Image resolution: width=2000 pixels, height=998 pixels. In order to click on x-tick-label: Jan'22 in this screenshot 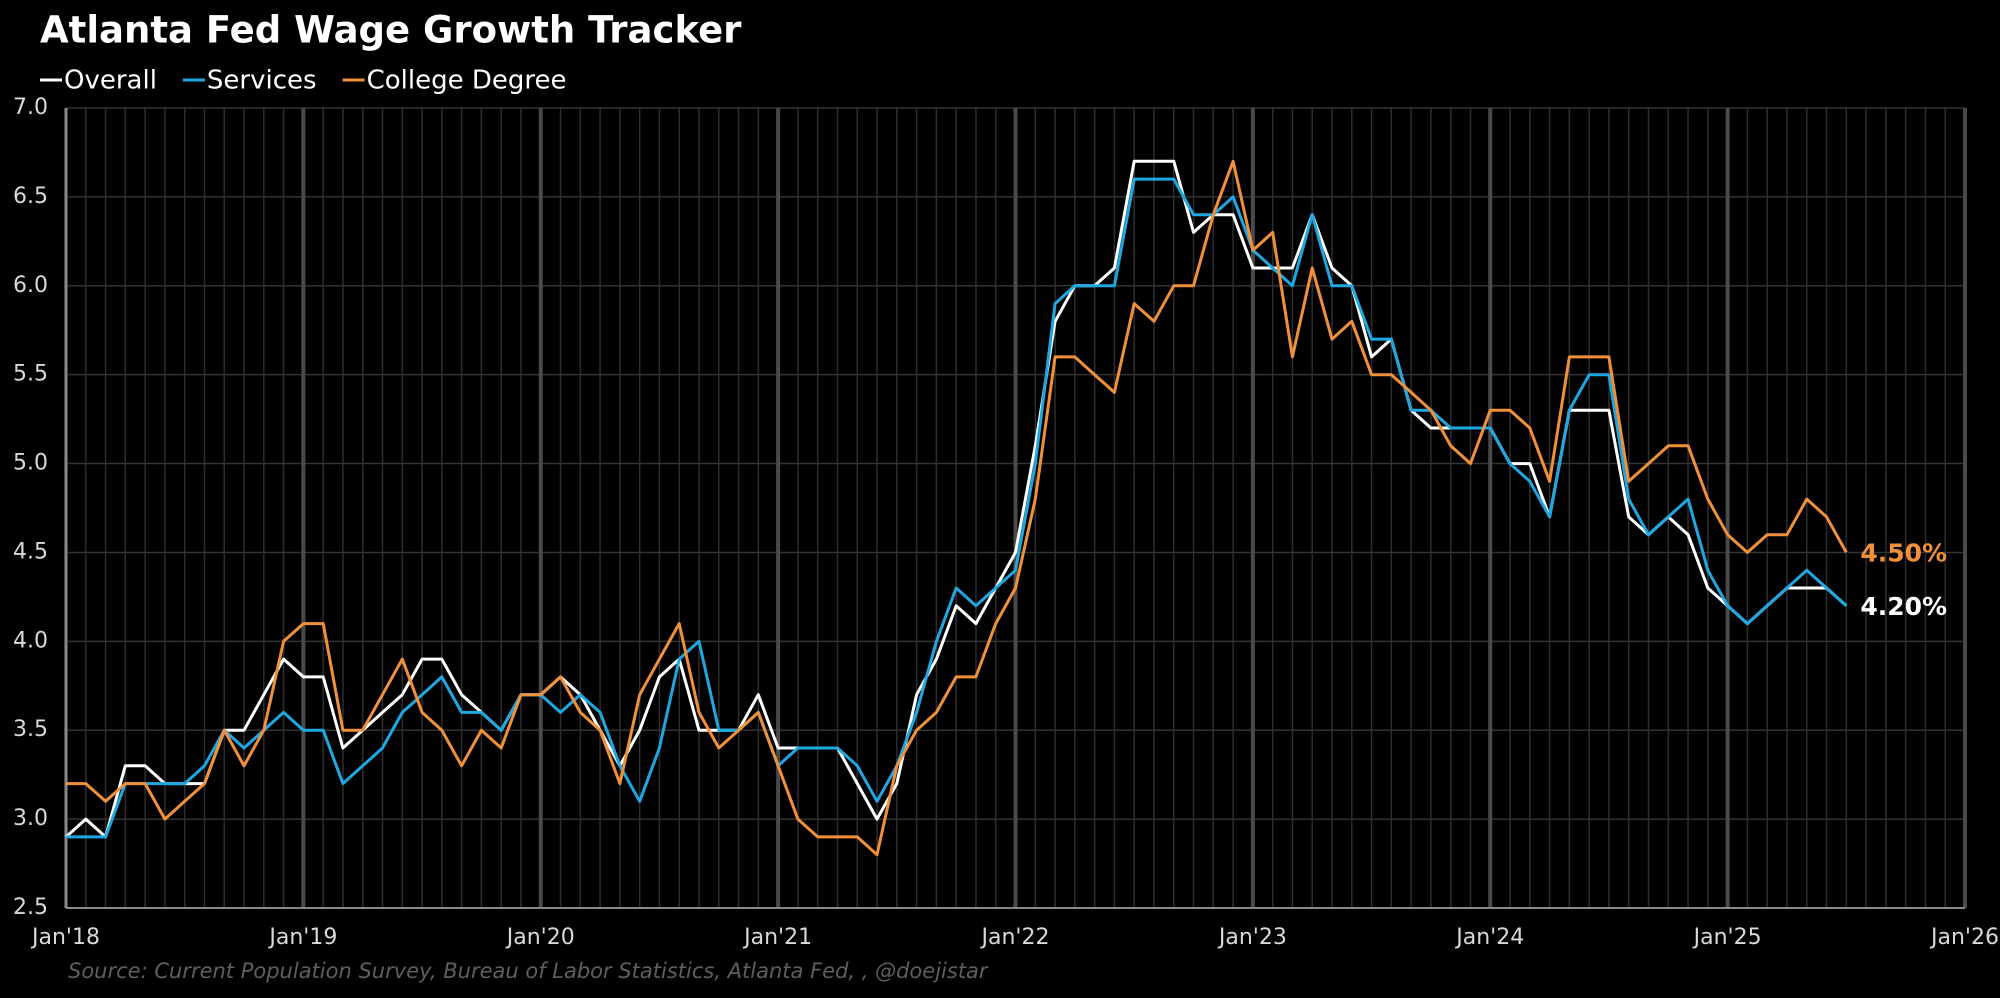, I will do `click(1015, 937)`.